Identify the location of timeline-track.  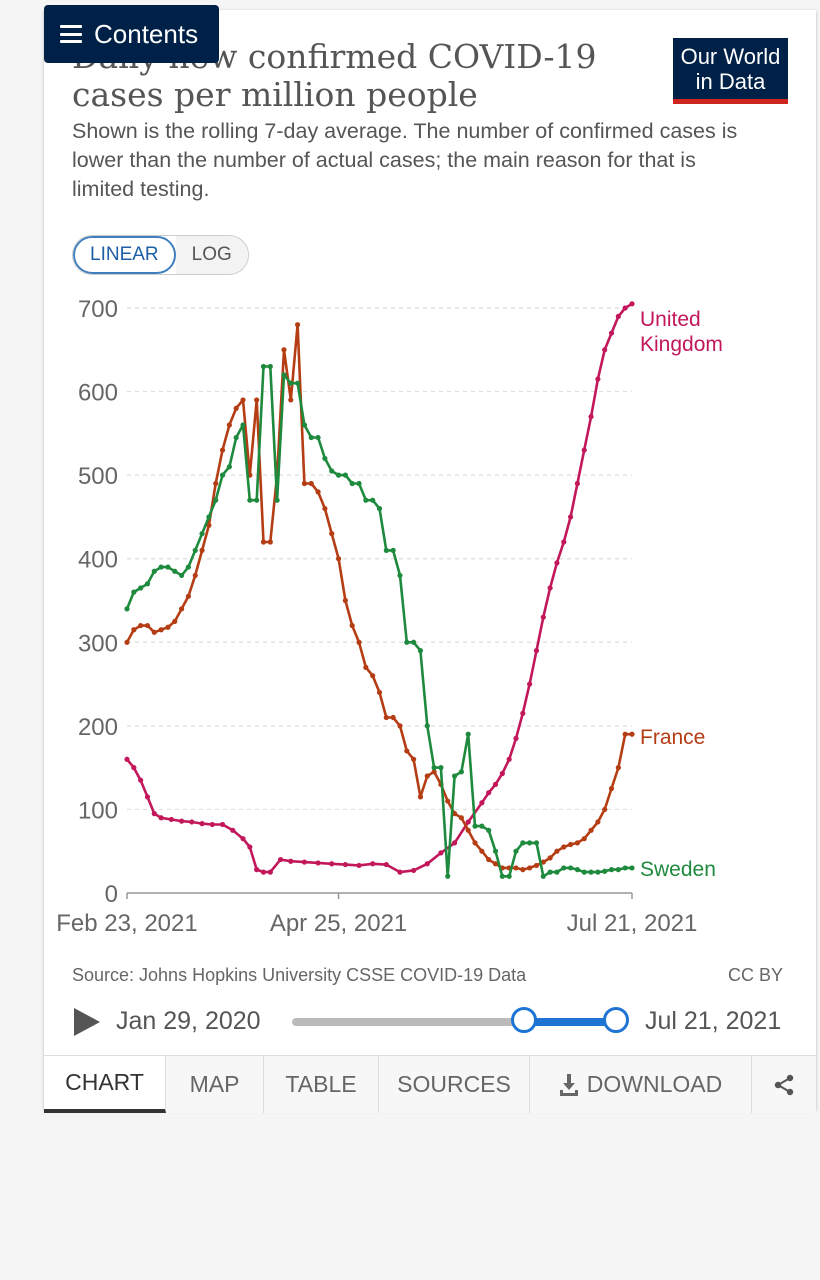
(454, 1022).